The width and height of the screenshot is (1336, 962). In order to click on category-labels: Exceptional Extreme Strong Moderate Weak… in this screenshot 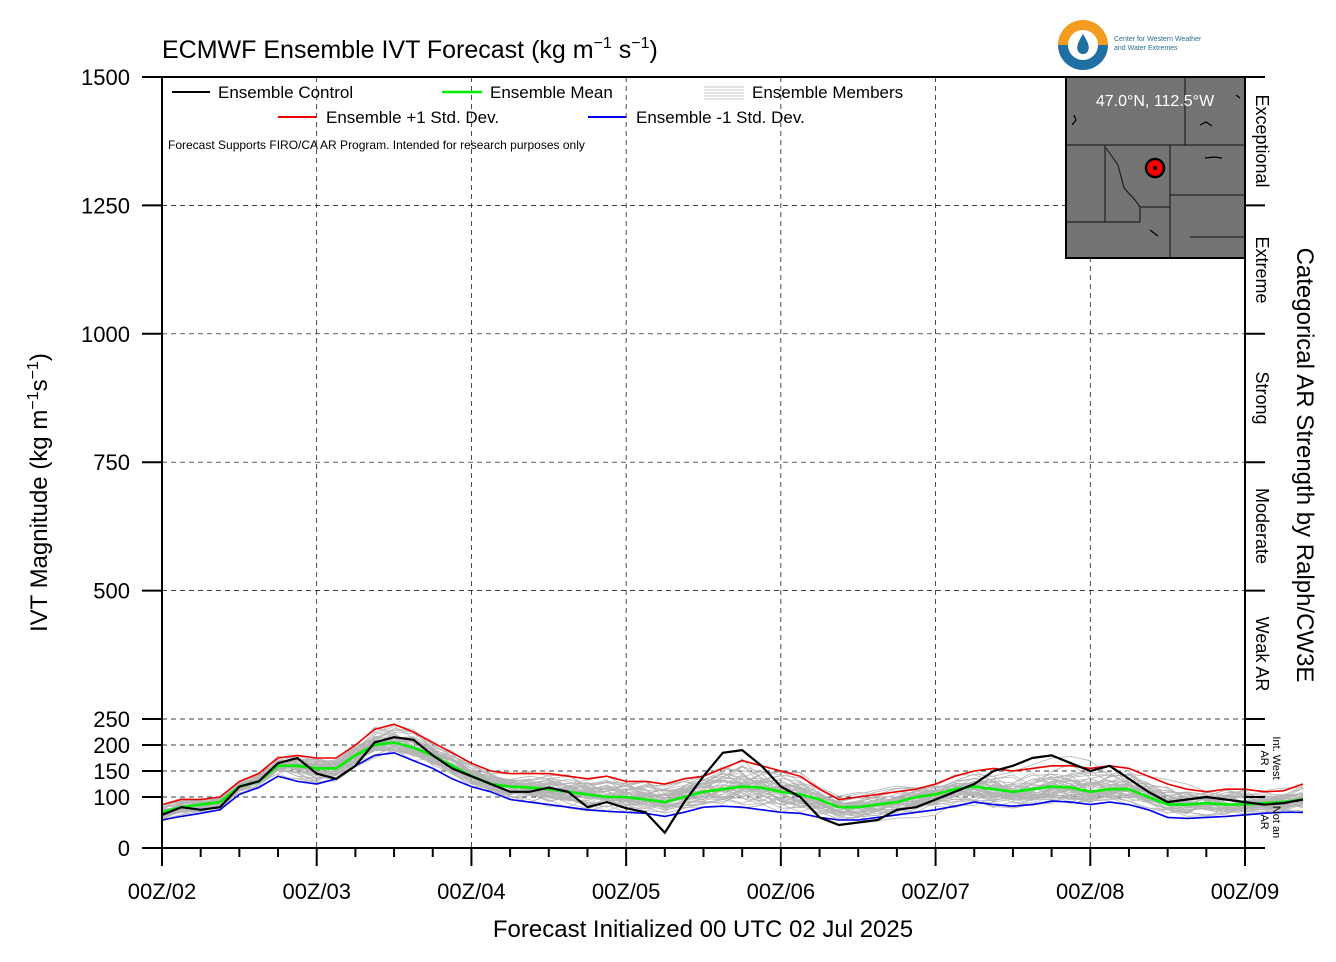, I will do `click(1267, 466)`.